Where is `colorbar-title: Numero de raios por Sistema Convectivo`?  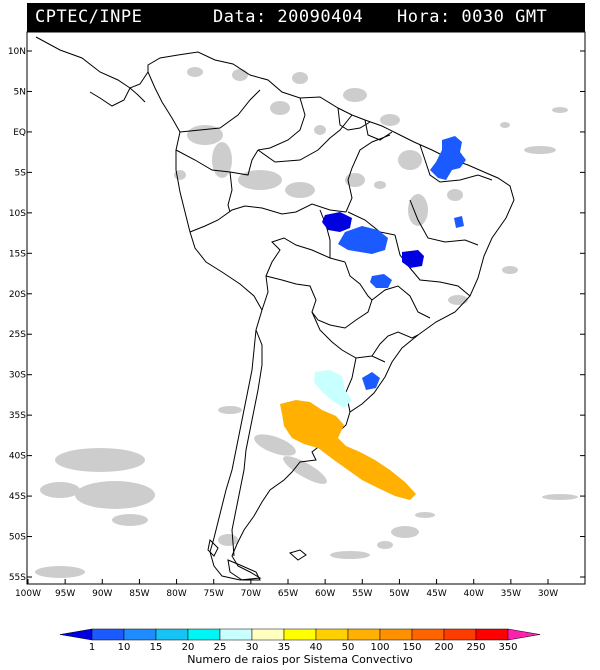 colorbar-title: Numero de raios por Sistema Convectivo is located at coordinates (300, 659).